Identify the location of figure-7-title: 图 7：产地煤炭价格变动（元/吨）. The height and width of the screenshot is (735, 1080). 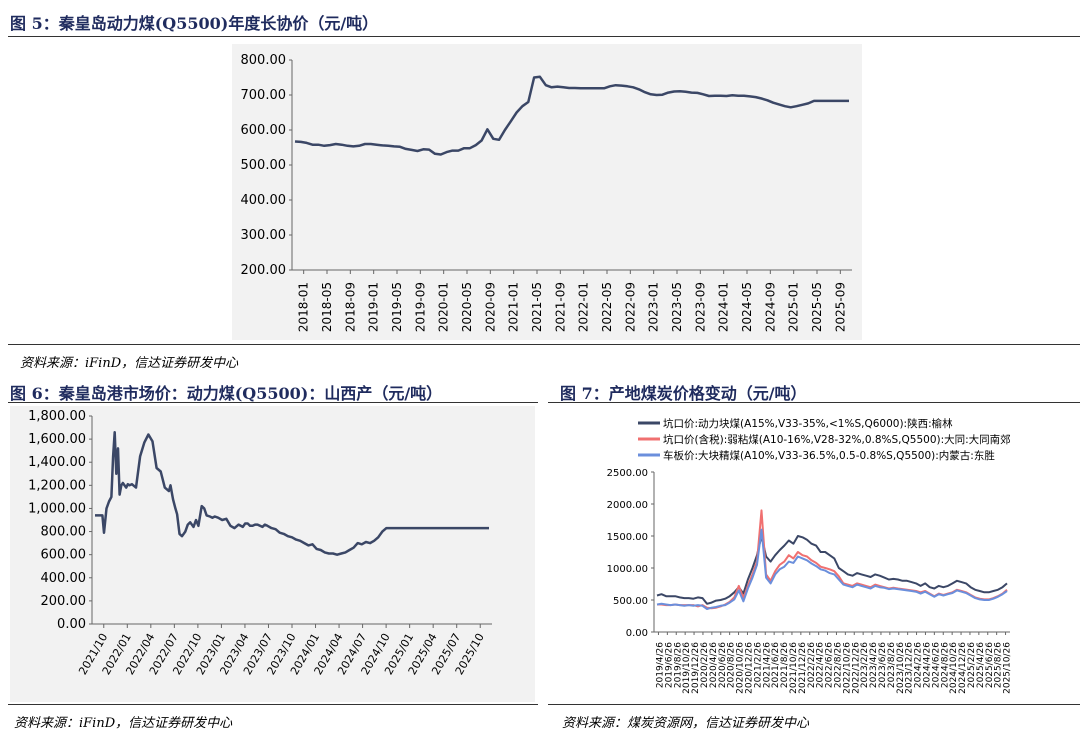
(683, 393).